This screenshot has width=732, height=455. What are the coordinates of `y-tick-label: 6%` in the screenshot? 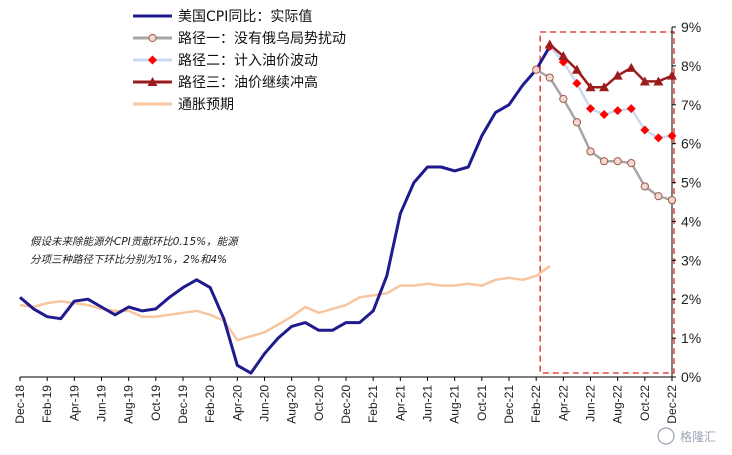 It's located at (691, 144).